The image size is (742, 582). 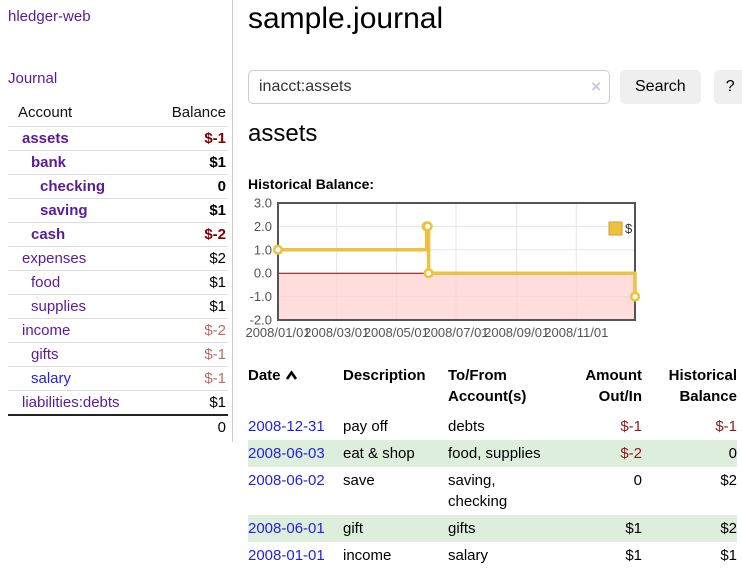 What do you see at coordinates (478, 491) in the screenshot?
I see `transaction-accounts: saving, checking` at bounding box center [478, 491].